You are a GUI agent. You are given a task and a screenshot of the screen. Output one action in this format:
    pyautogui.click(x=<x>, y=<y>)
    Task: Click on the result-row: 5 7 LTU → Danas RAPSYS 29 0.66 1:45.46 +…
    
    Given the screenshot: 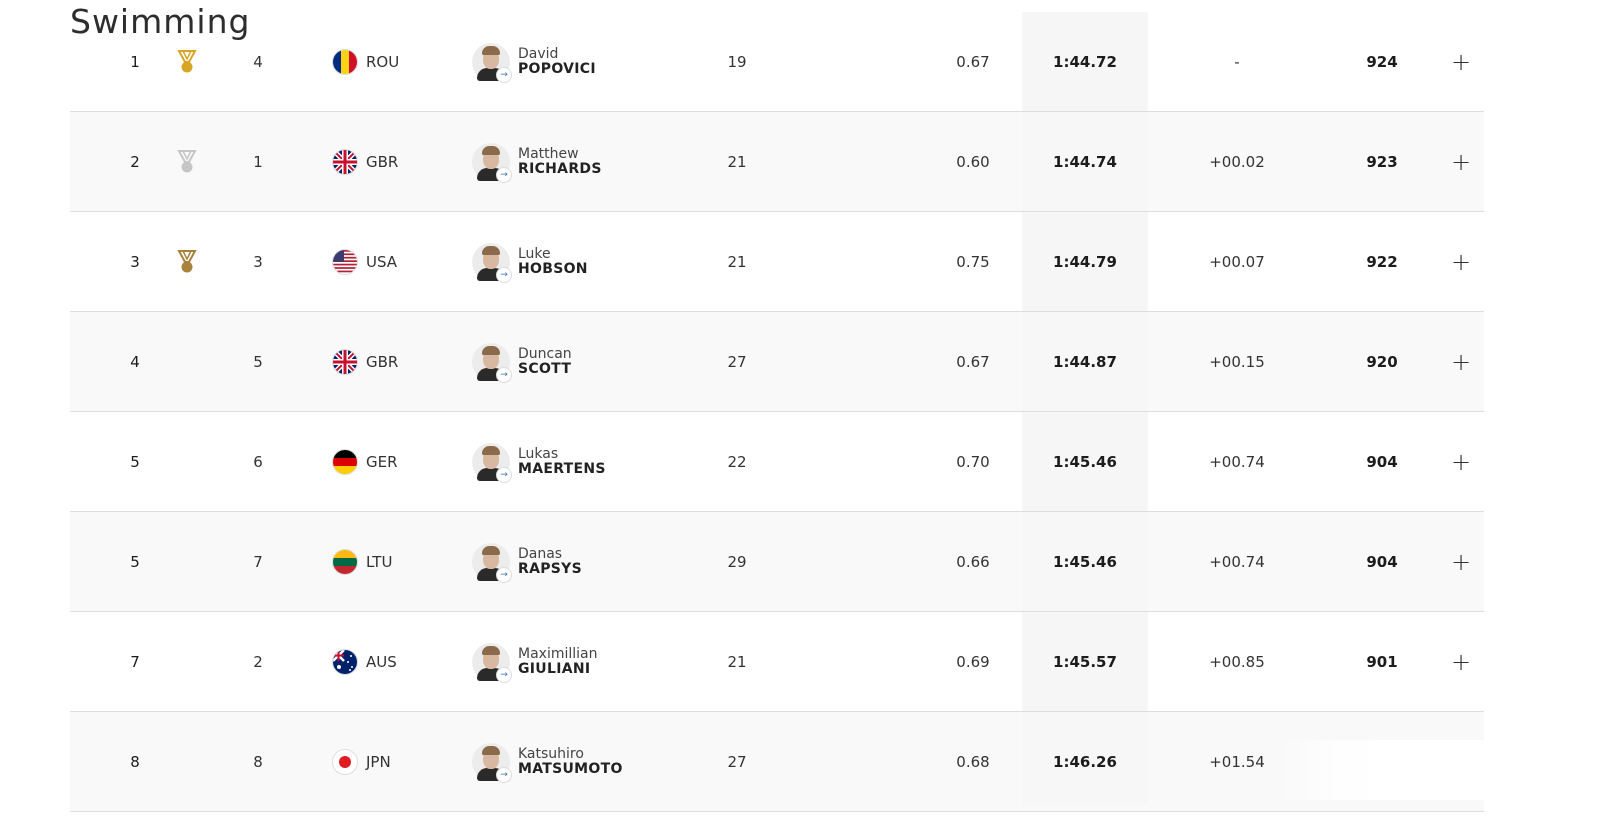 What is the action you would take?
    pyautogui.click(x=777, y=562)
    